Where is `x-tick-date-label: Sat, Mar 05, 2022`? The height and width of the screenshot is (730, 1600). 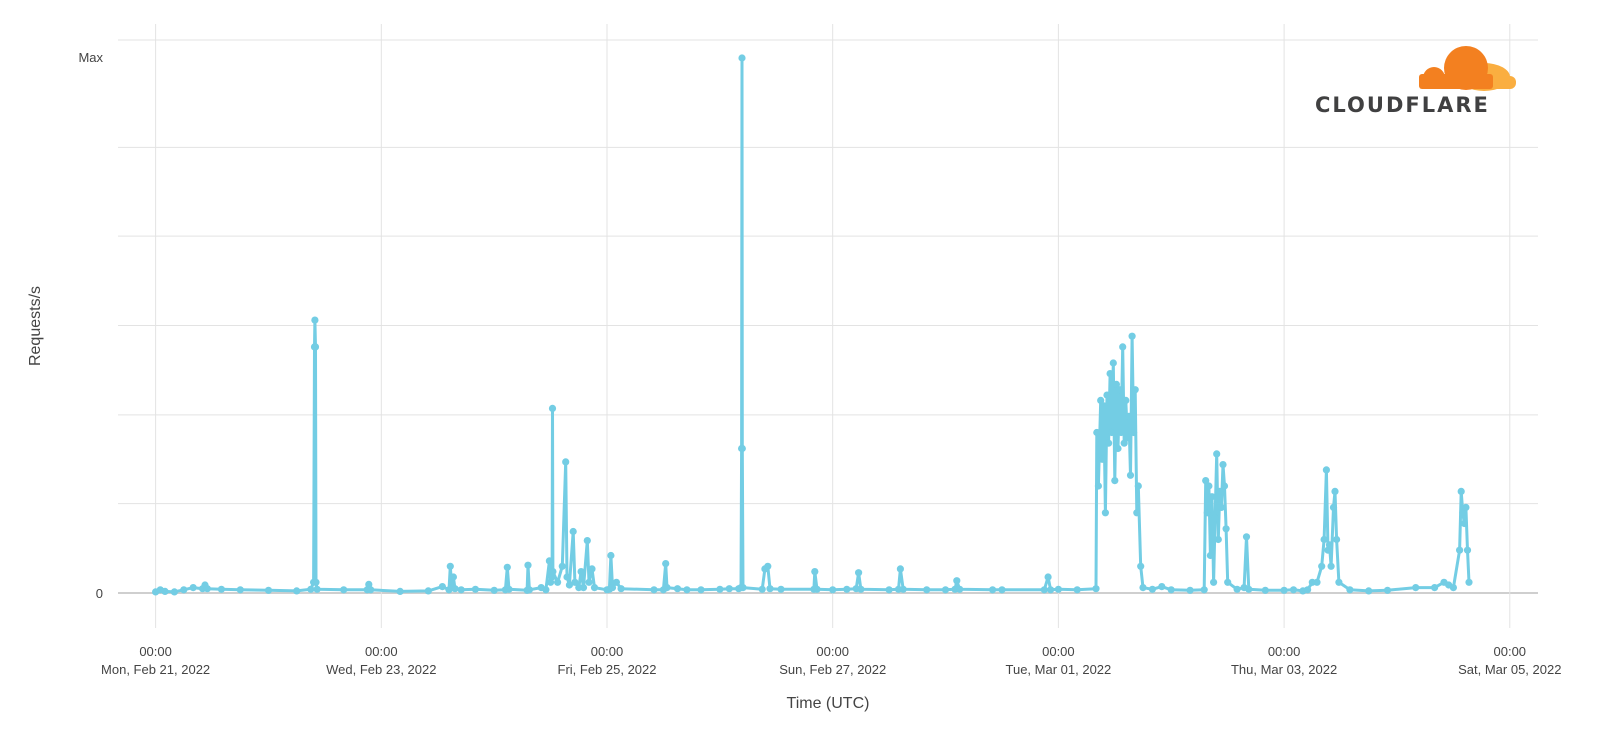
x-tick-date-label: Sat, Mar 05, 2022 is located at coordinates (1509, 669).